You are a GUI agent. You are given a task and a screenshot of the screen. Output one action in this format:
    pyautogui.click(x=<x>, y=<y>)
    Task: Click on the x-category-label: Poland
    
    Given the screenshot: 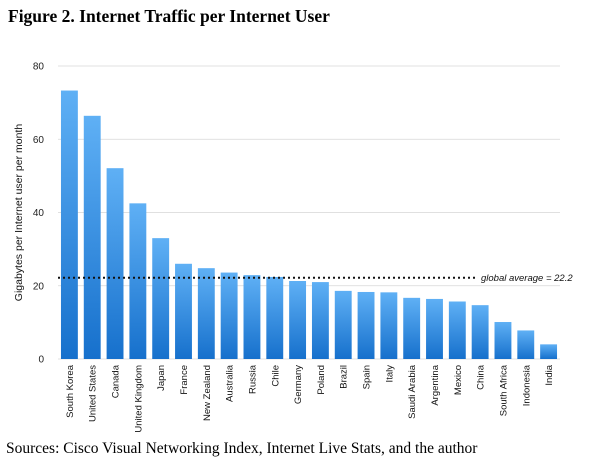 What is the action you would take?
    pyautogui.click(x=321, y=380)
    